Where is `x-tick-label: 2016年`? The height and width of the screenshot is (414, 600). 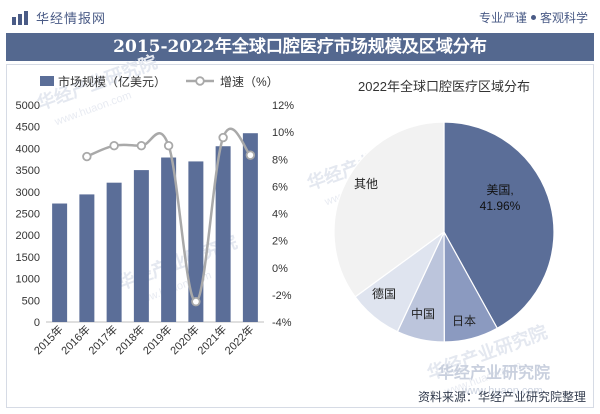
x-tick-label: 2016年 is located at coordinates (75, 339).